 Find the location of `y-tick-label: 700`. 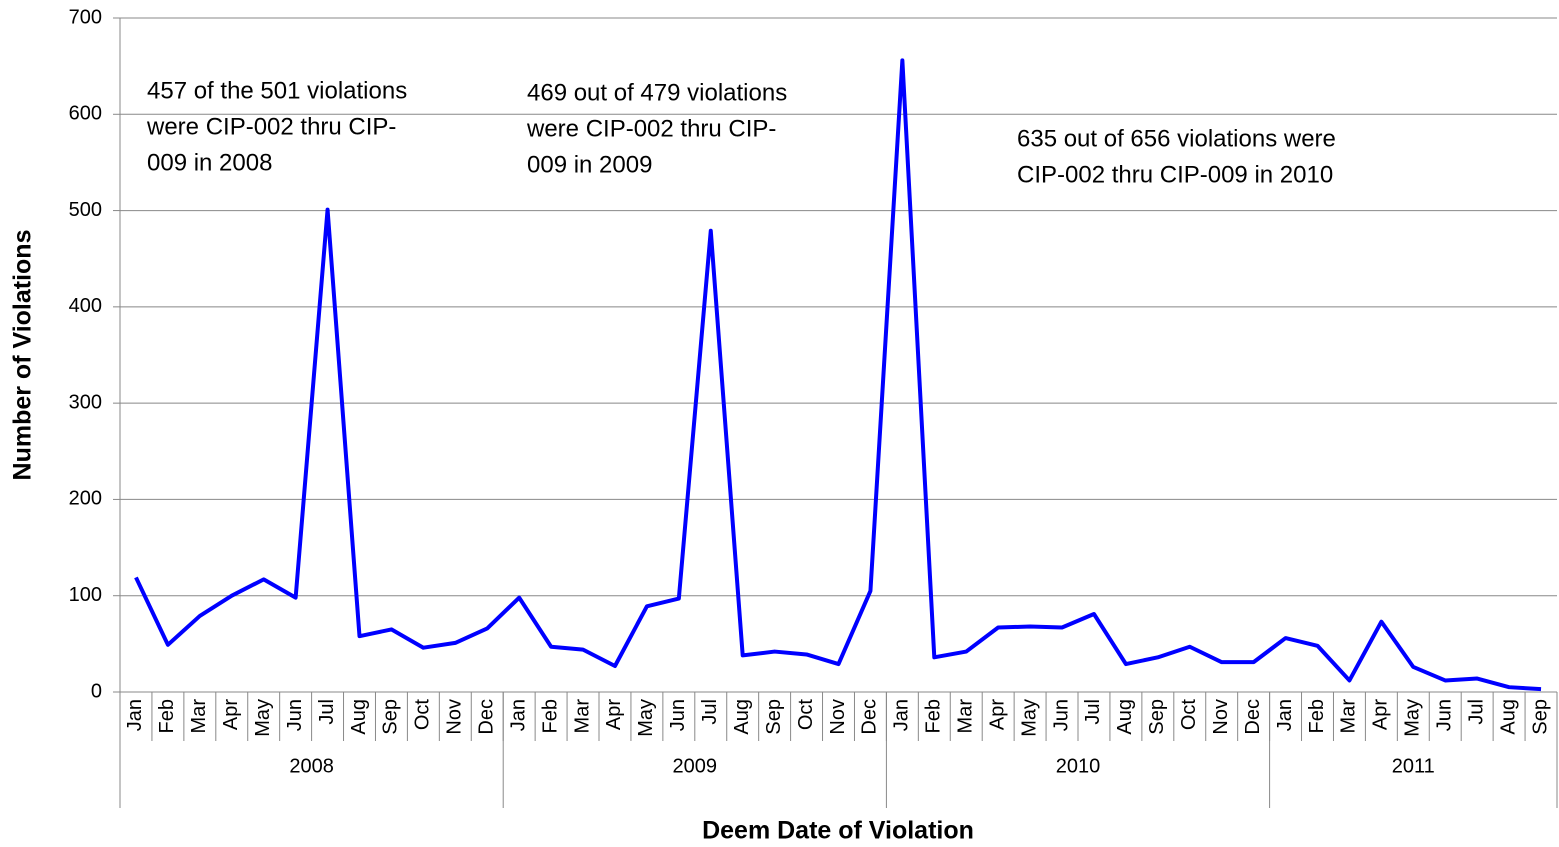

y-tick-label: 700 is located at coordinates (85, 17).